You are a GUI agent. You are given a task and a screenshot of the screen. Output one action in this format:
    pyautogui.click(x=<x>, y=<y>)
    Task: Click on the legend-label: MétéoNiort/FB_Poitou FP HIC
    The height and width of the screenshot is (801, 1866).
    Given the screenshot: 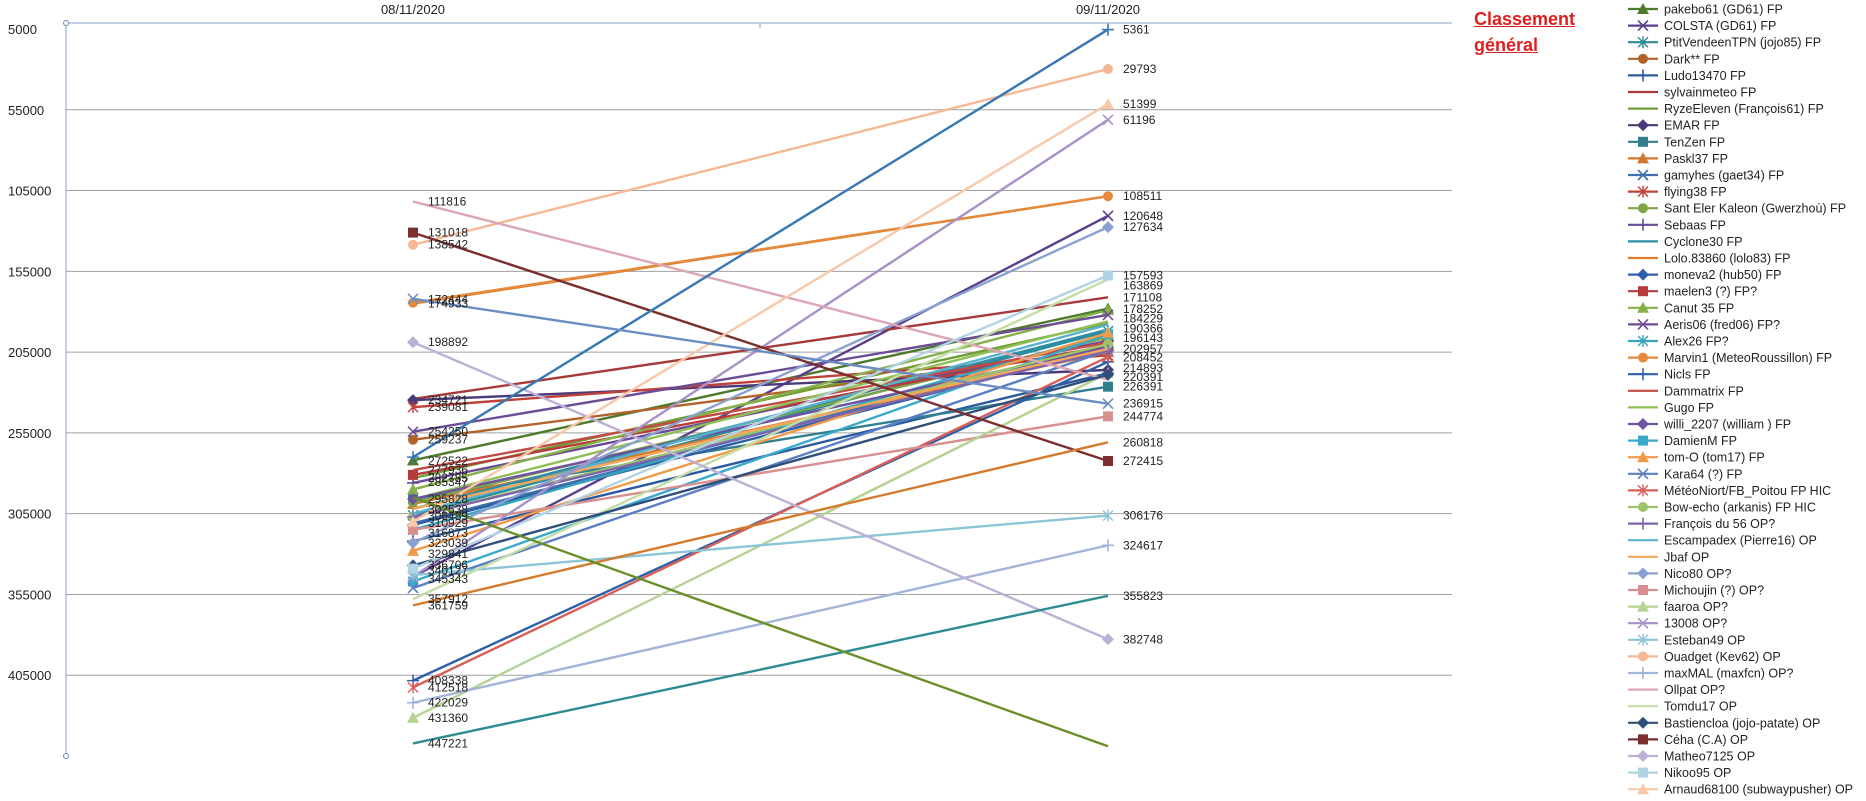 What is the action you would take?
    pyautogui.click(x=1747, y=491)
    